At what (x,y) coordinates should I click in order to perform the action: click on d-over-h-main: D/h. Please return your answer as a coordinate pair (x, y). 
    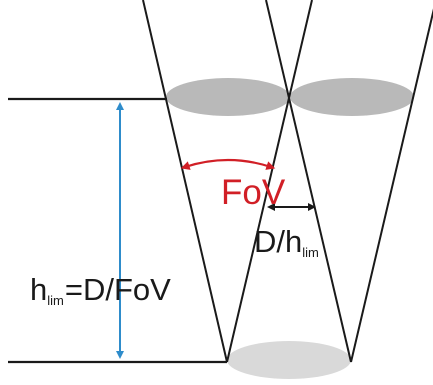
    Looking at the image, I should click on (278, 241).